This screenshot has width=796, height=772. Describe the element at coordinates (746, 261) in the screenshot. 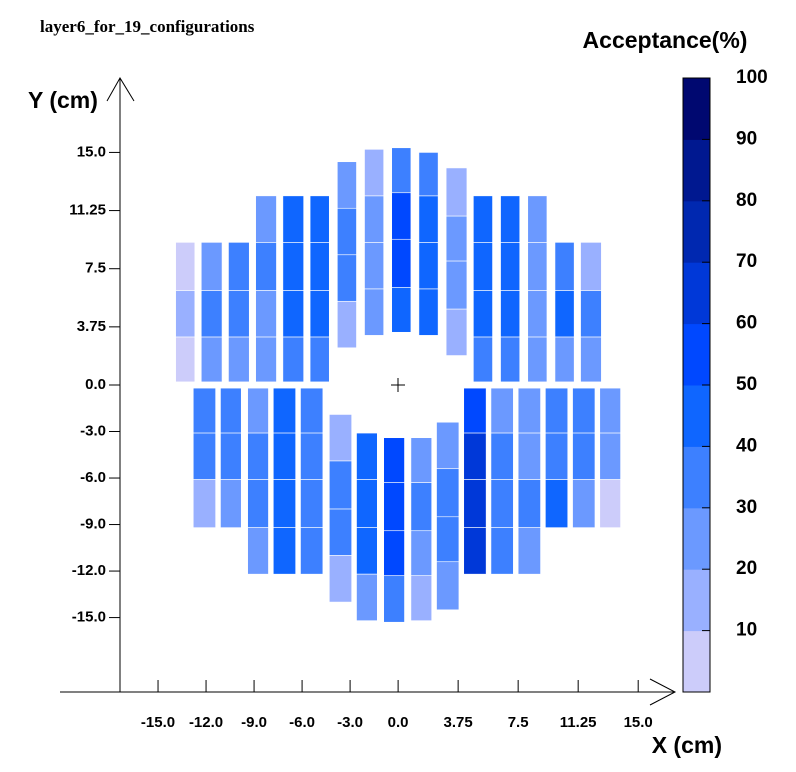

I see `colorbar-tick-label: 70` at that location.